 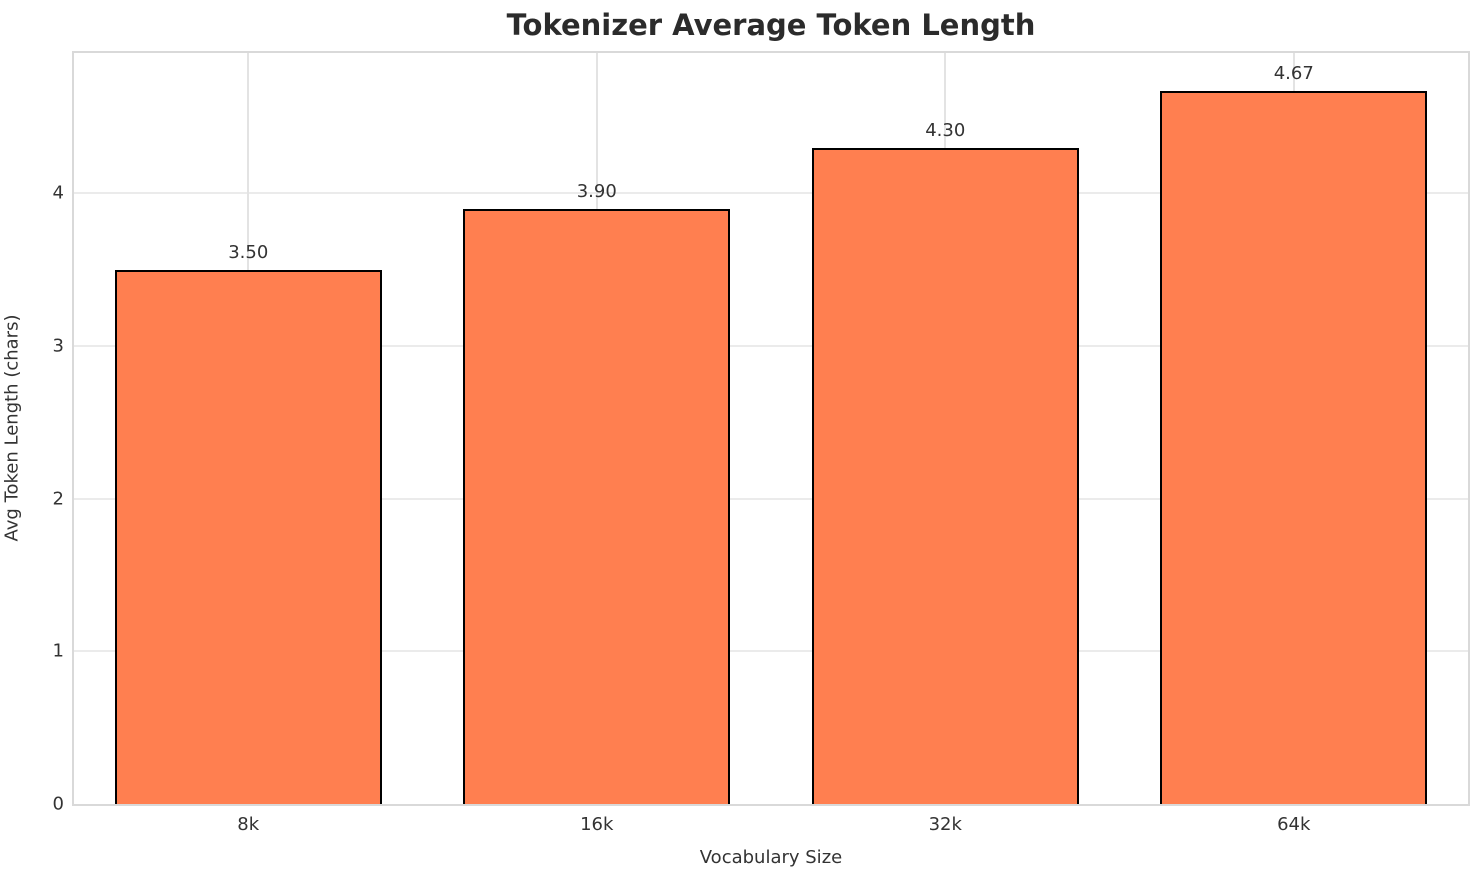 I want to click on bar-32k, so click(x=945, y=475).